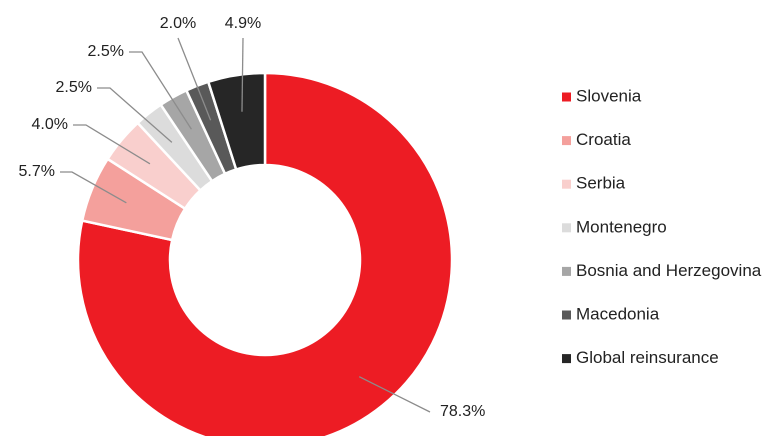 The width and height of the screenshot is (784, 436). I want to click on data-label: 4.9%, so click(243, 23).